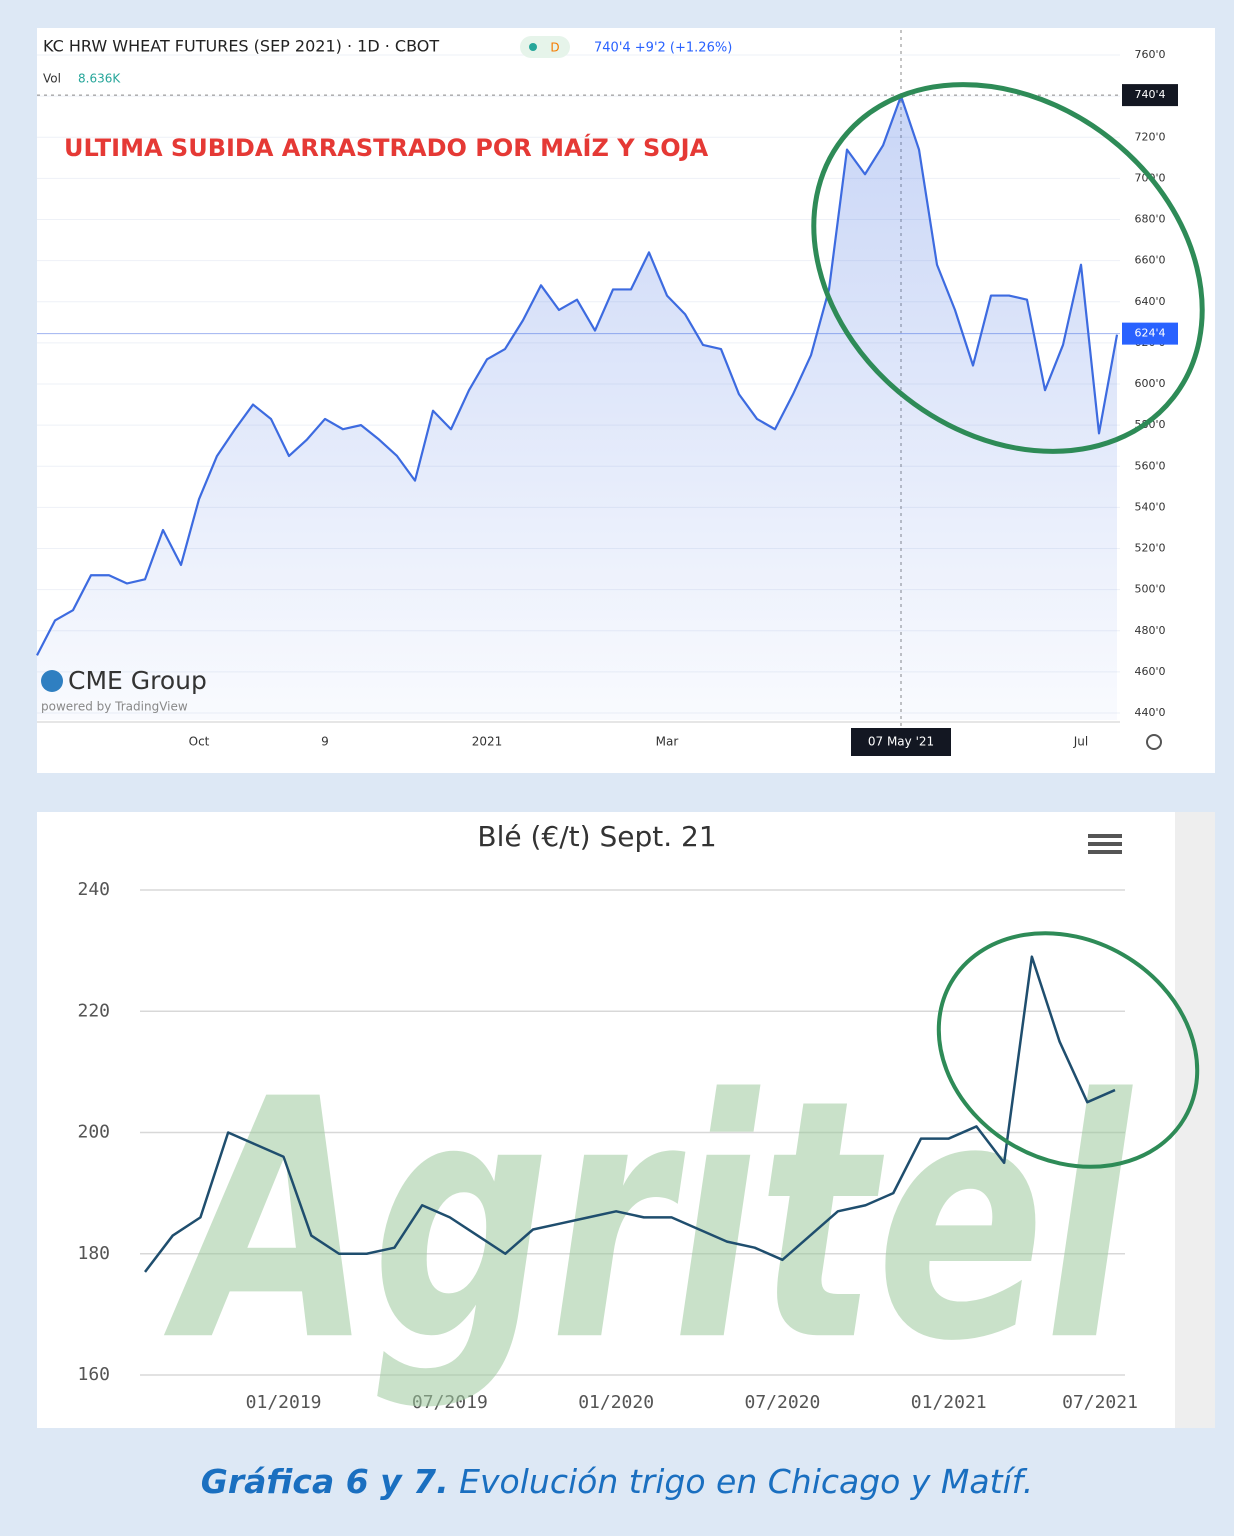  What do you see at coordinates (1149, 301) in the screenshot?
I see `y-tick-label: 640'0` at bounding box center [1149, 301].